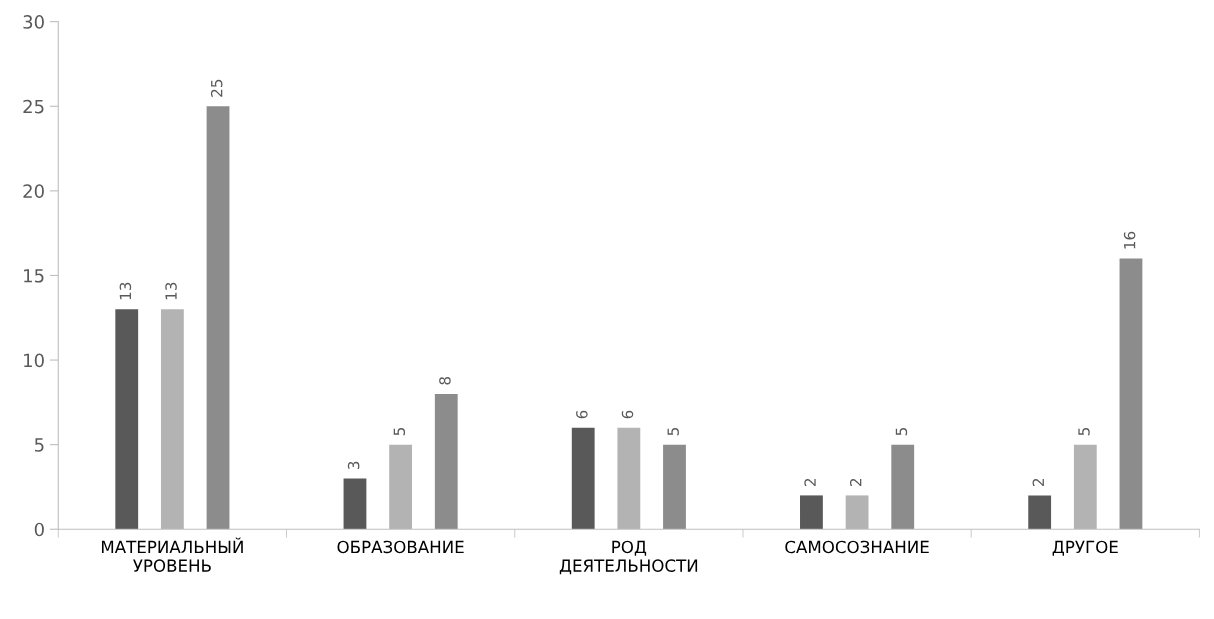 The image size is (1214, 619). I want to click on x-tick-label: РОД ДЕЯТЕЛЬНОСТИ, so click(628, 557).